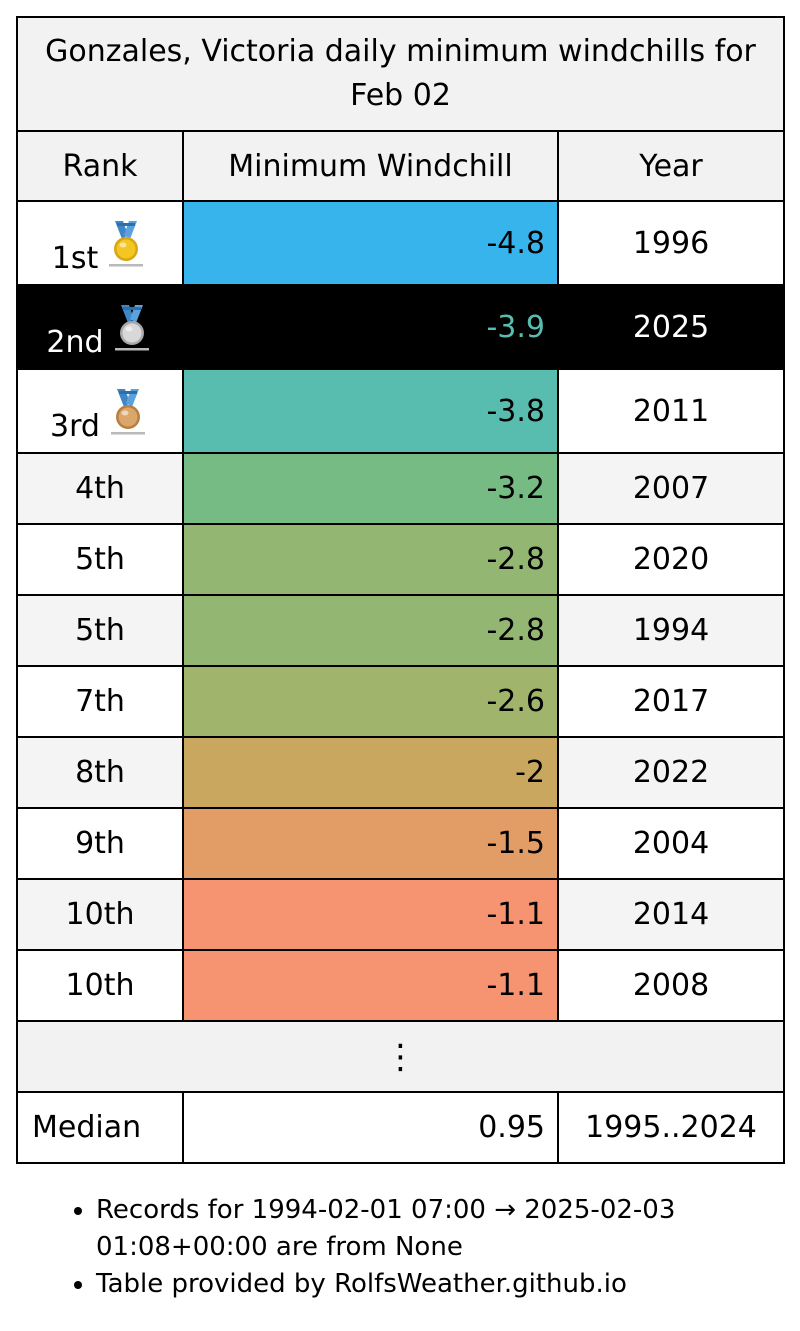 The image size is (800, 1331). I want to click on table-row: 8th -2 2022, so click(401, 772).